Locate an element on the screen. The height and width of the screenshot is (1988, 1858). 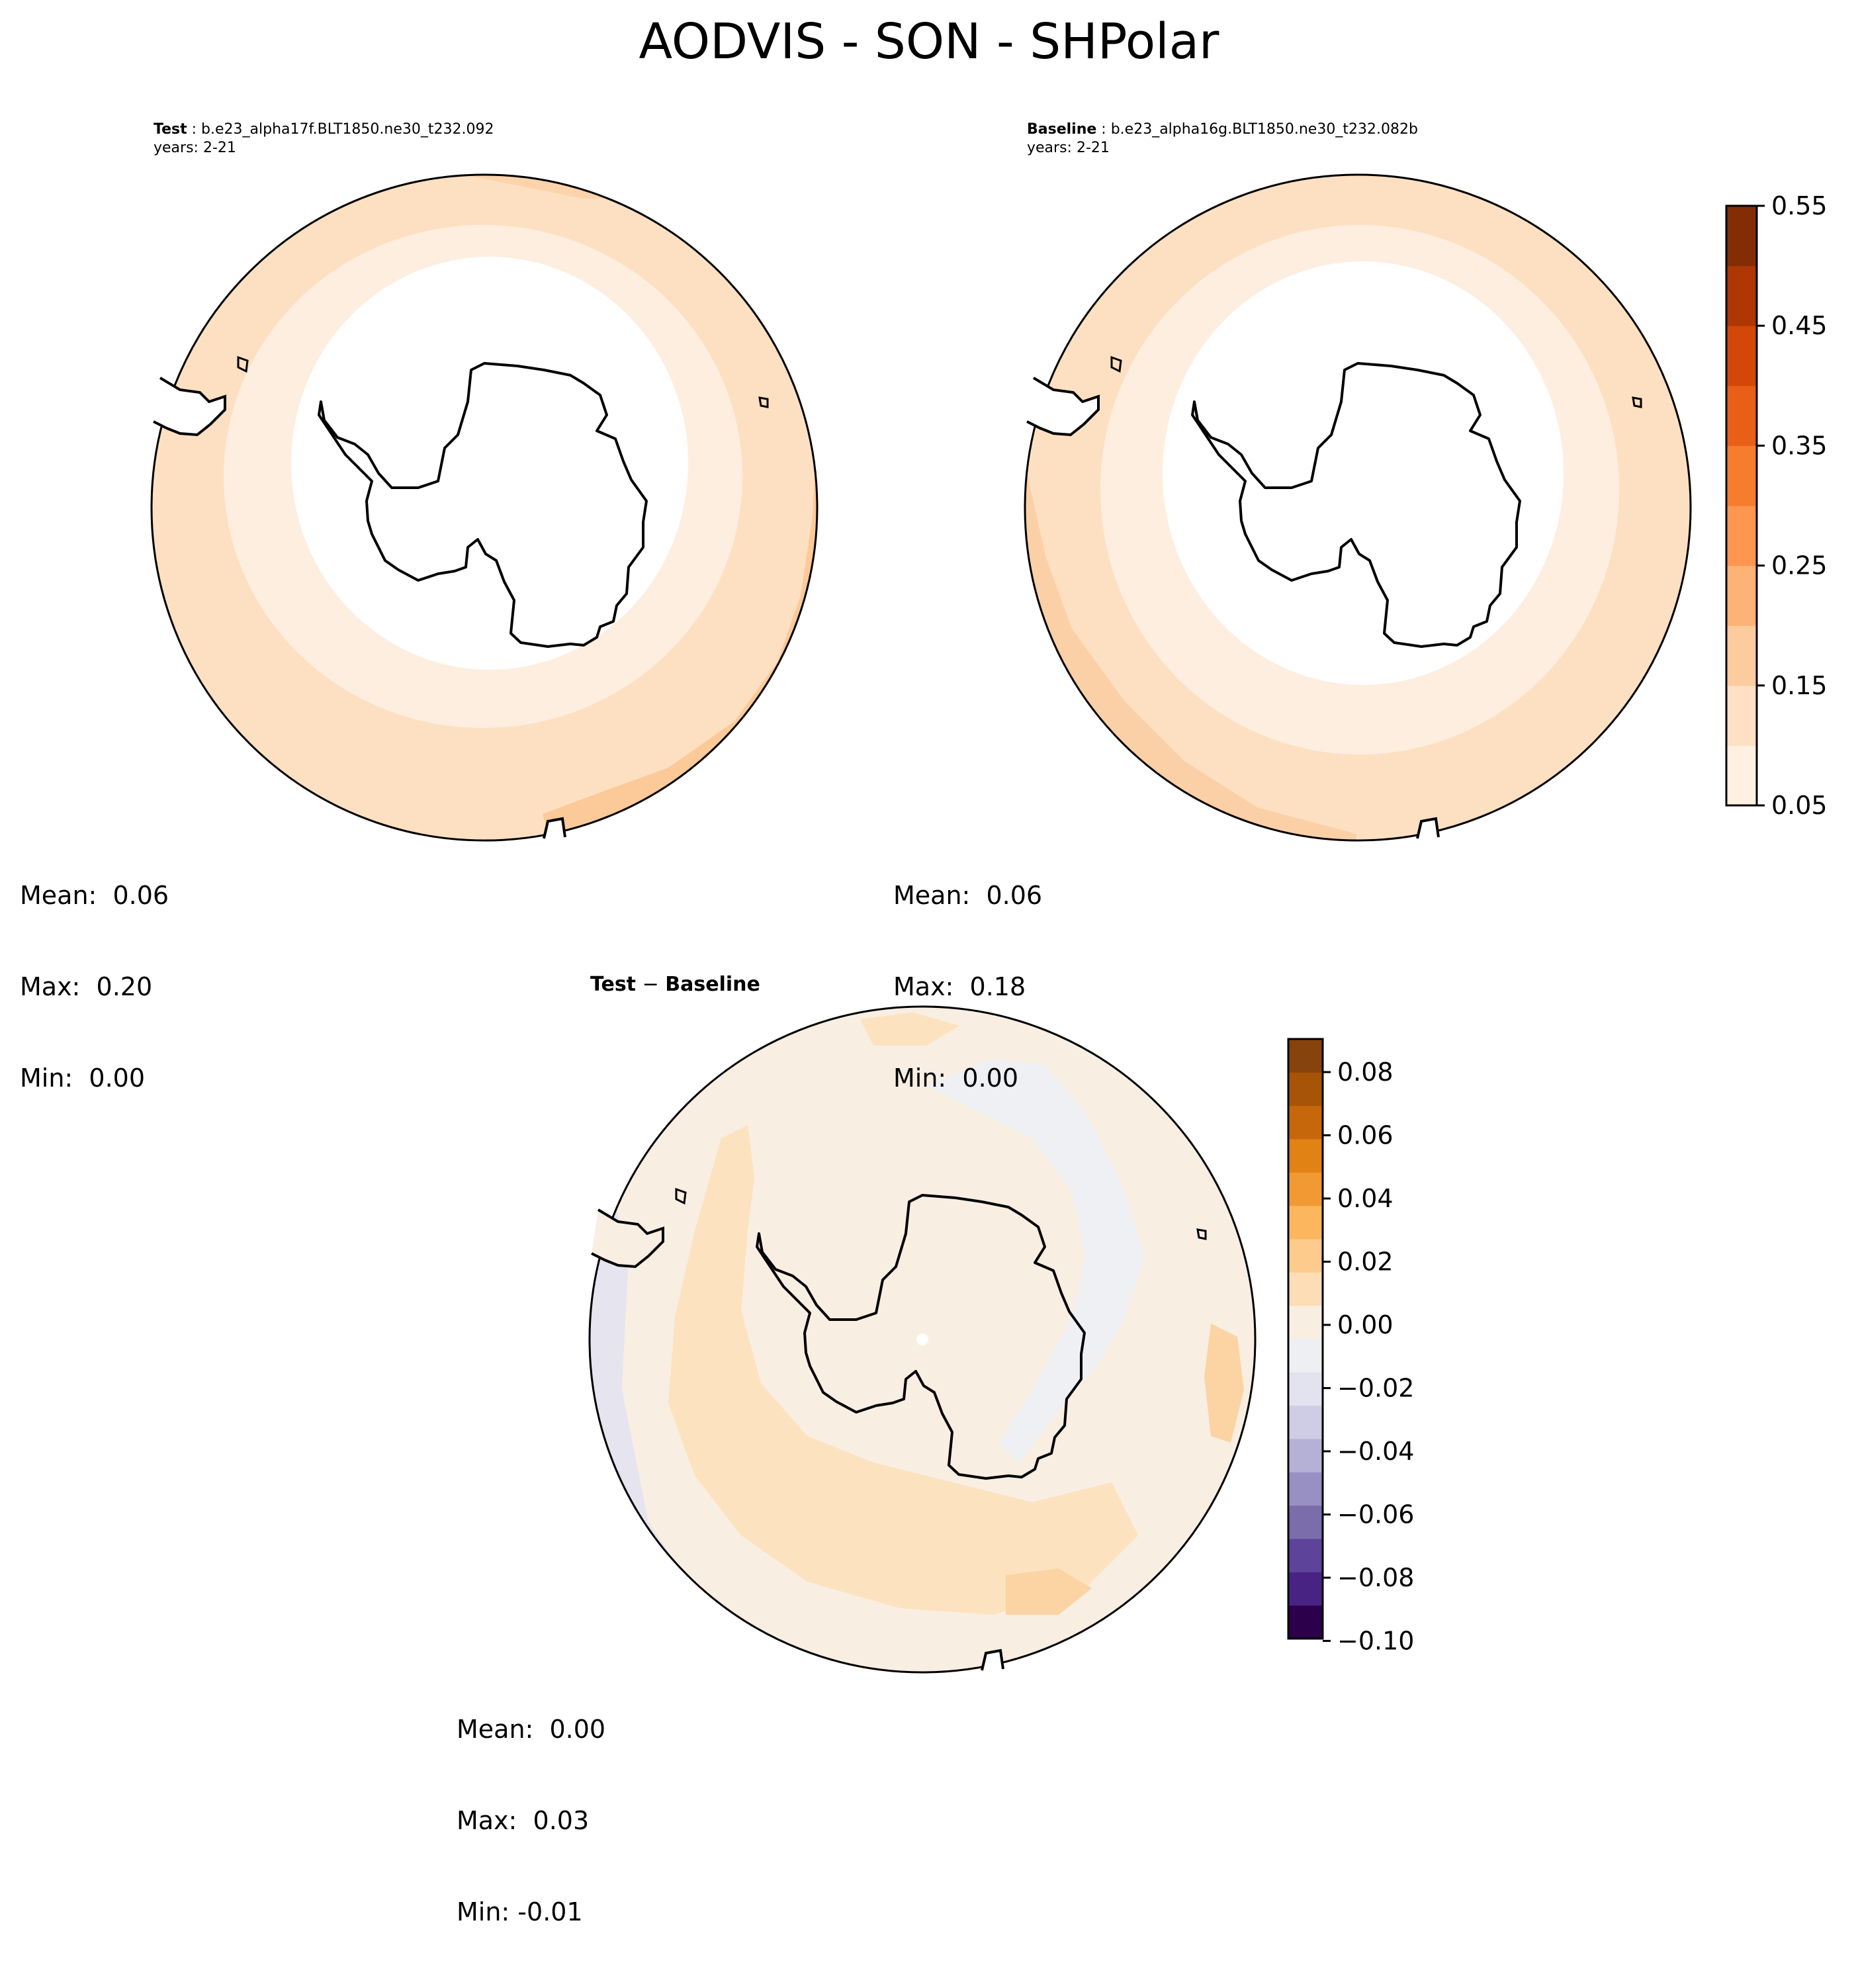
diff-stat-mean: Mean: 0.00 is located at coordinates (531, 1729).